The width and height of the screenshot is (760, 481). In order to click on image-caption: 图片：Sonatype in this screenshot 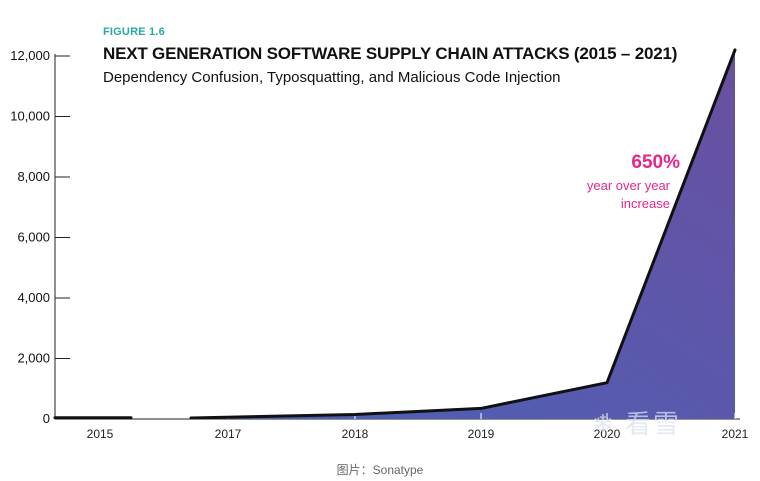, I will do `click(380, 470)`.